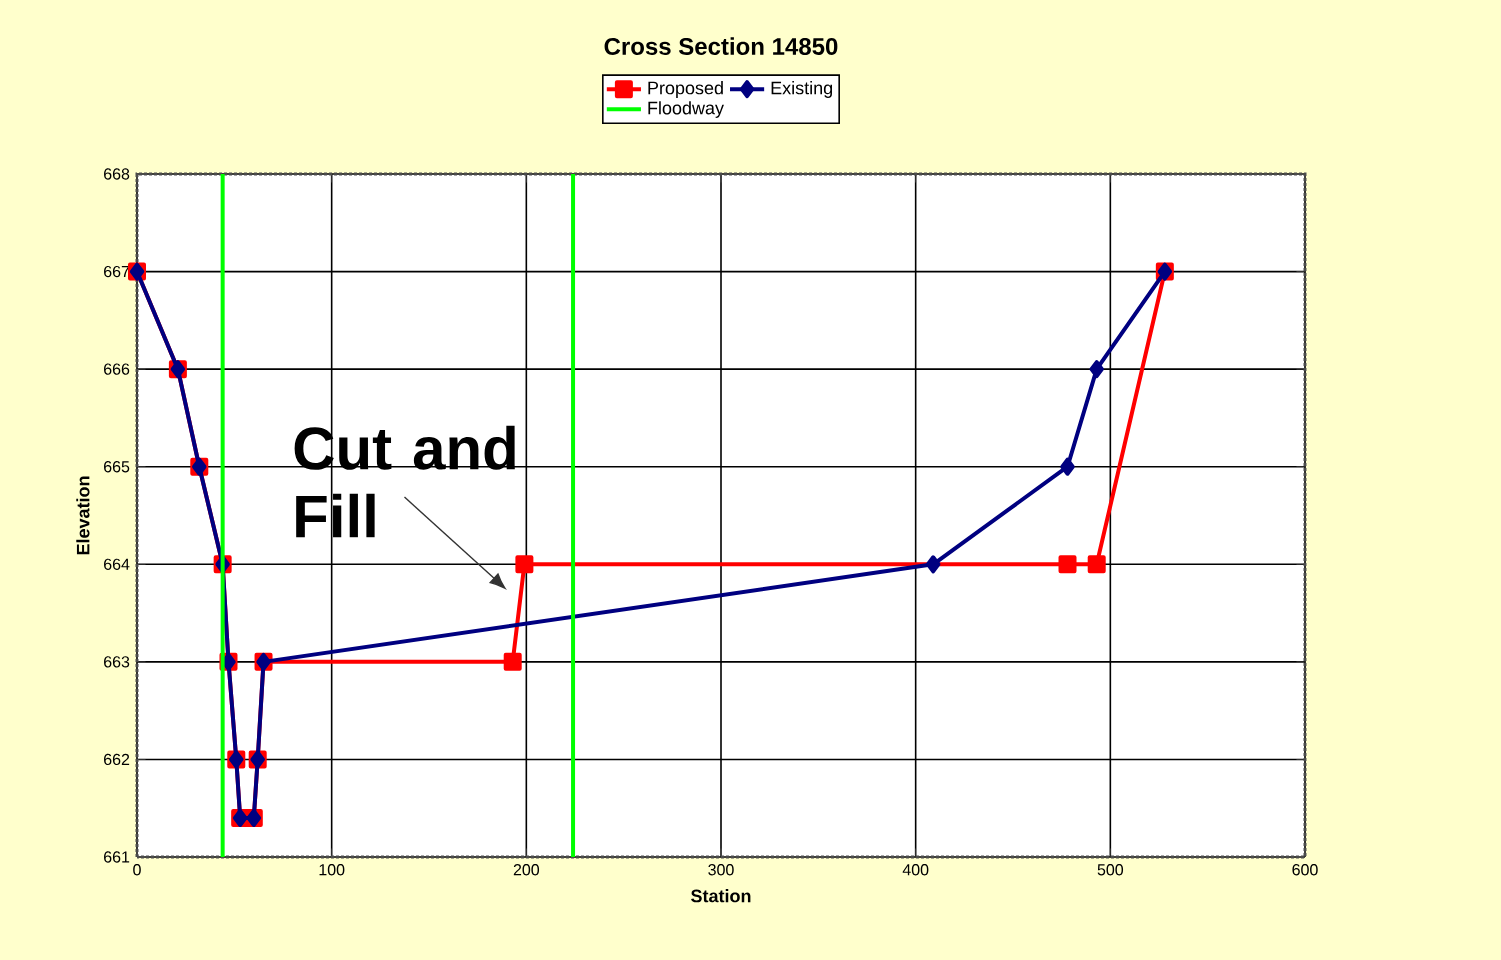  What do you see at coordinates (721, 46) in the screenshot?
I see `chart-title: Cross Section 14850` at bounding box center [721, 46].